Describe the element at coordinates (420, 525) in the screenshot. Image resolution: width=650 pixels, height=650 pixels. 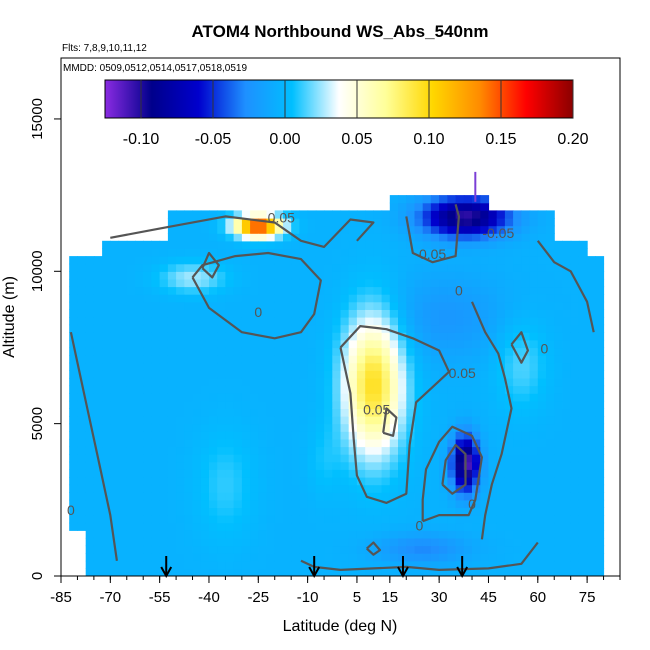
I see `contour-label: 0` at that location.